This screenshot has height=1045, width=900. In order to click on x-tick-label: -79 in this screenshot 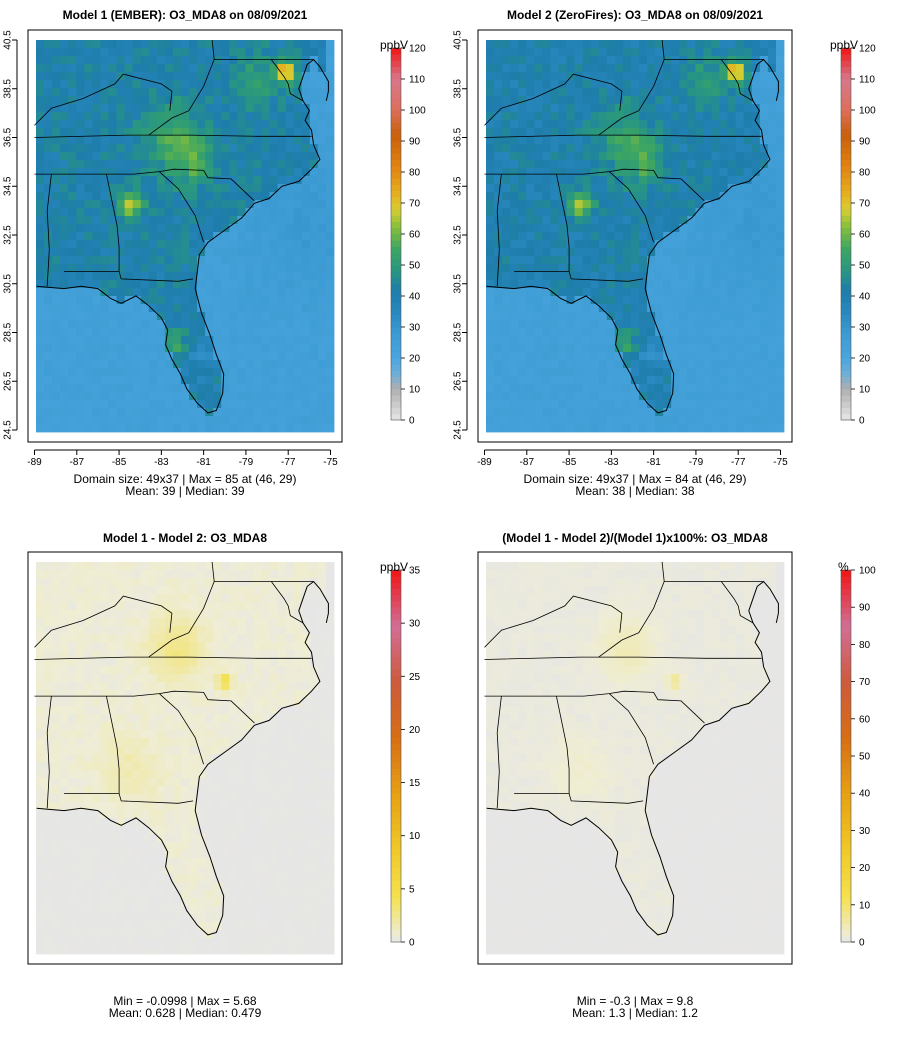, I will do `click(246, 462)`.